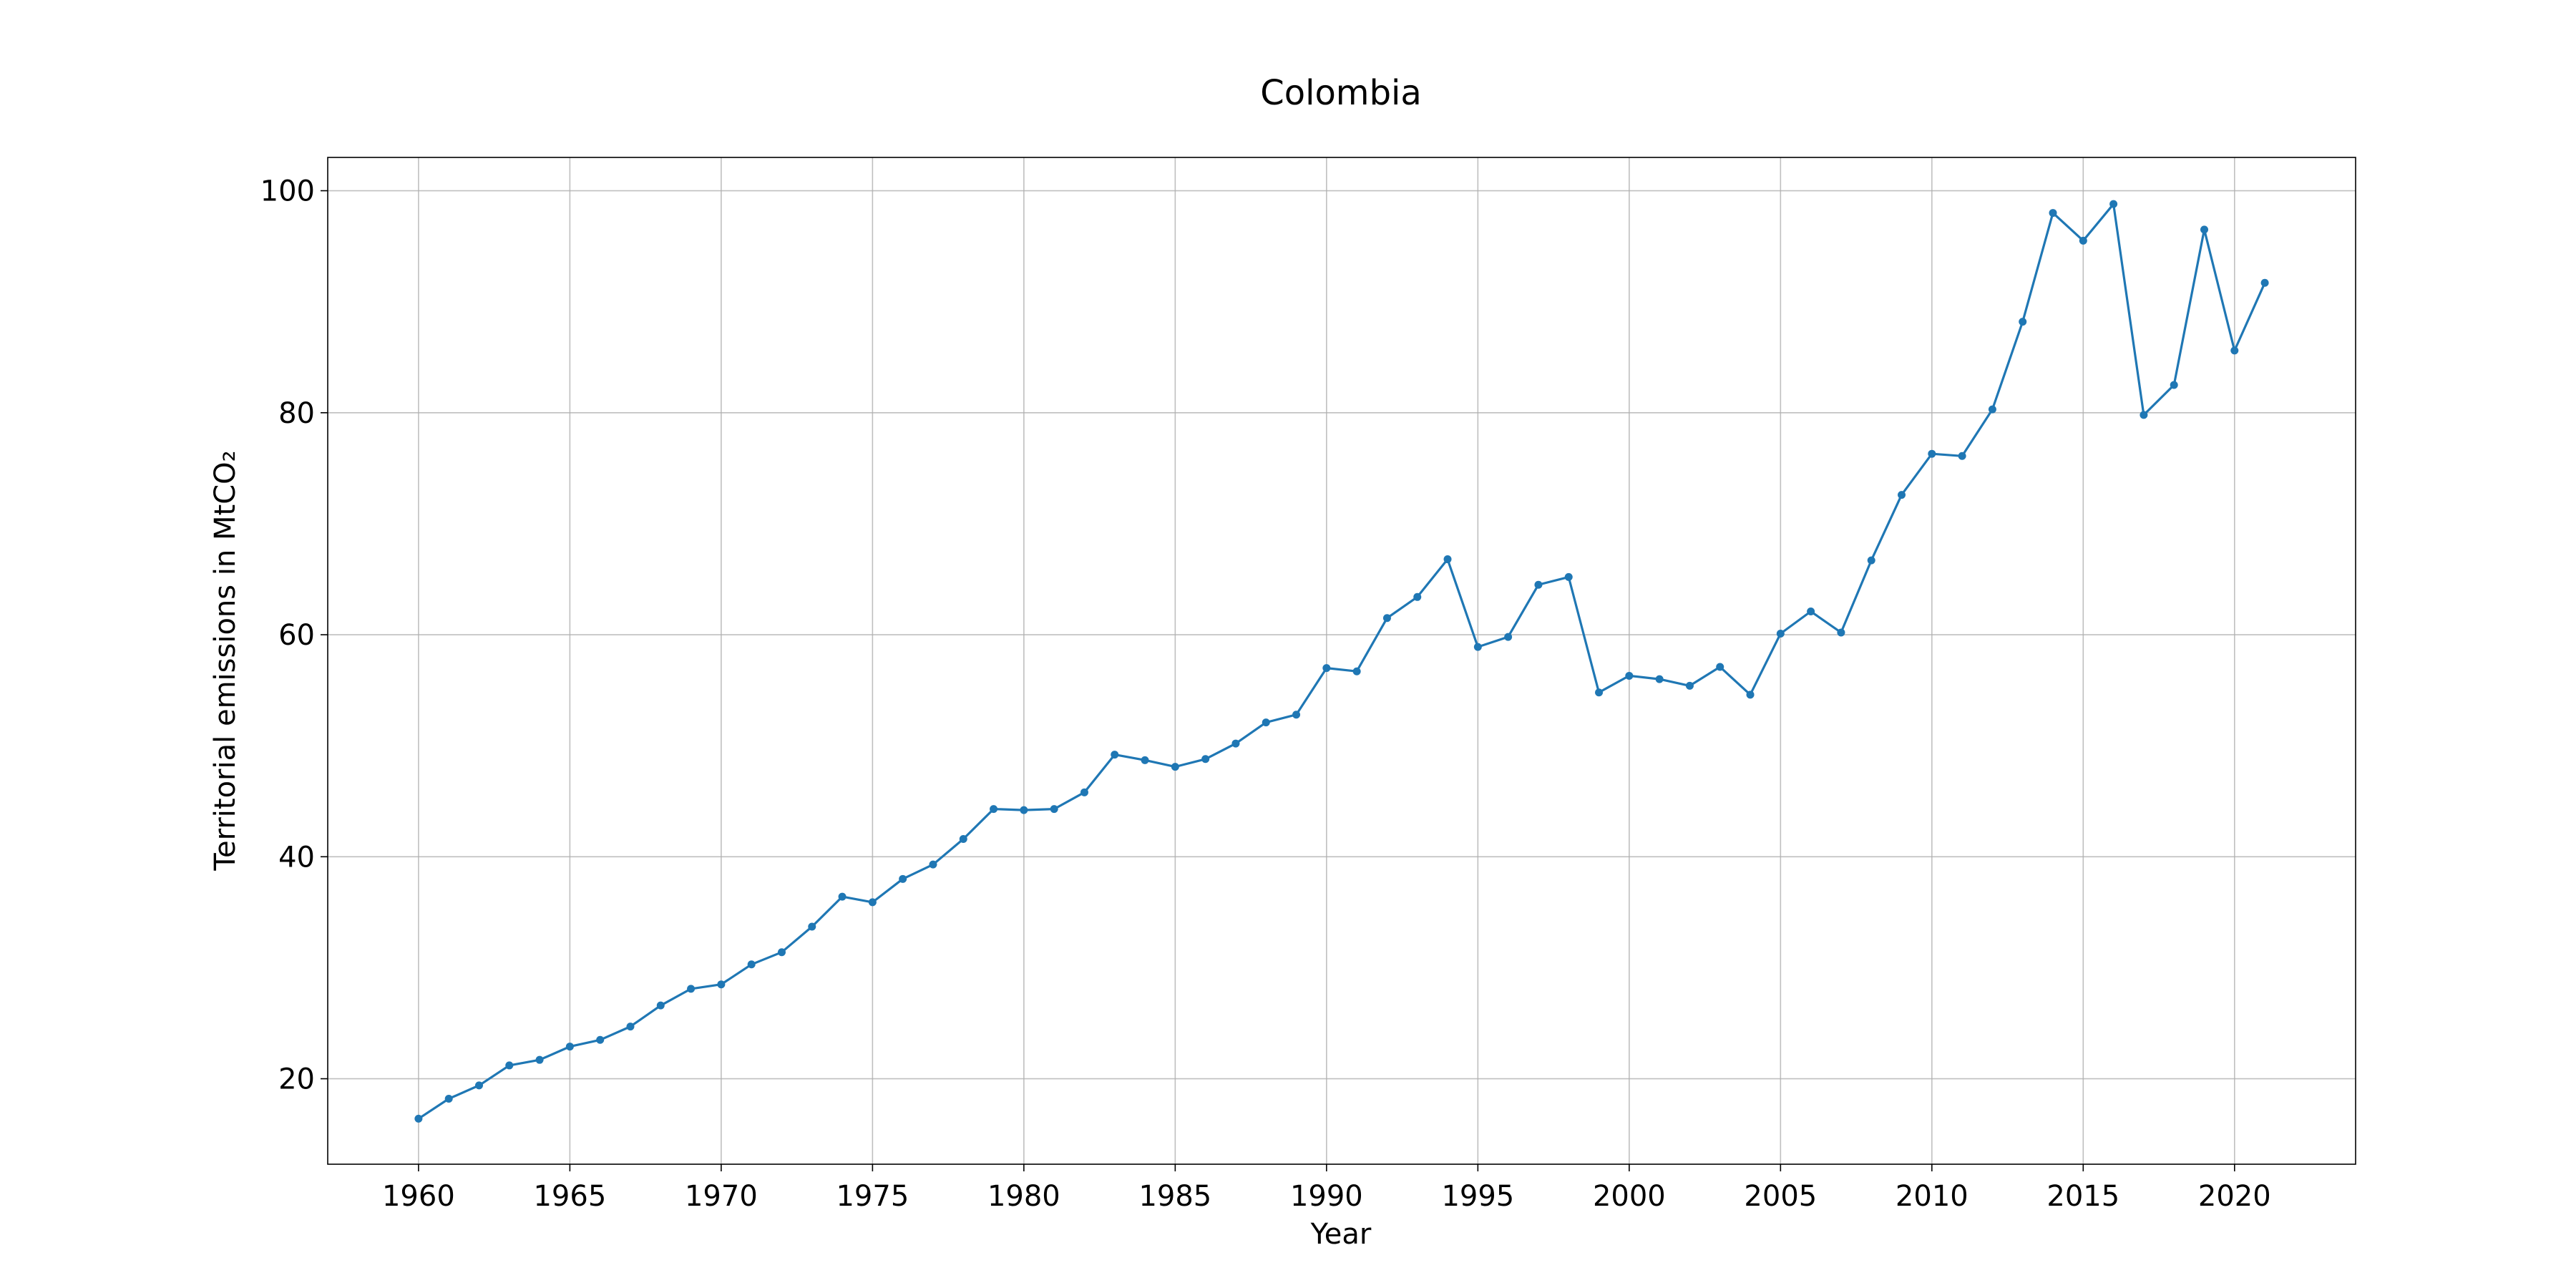 The height and width of the screenshot is (1288, 2576). I want to click on data-point-1964, so click(539, 1059).